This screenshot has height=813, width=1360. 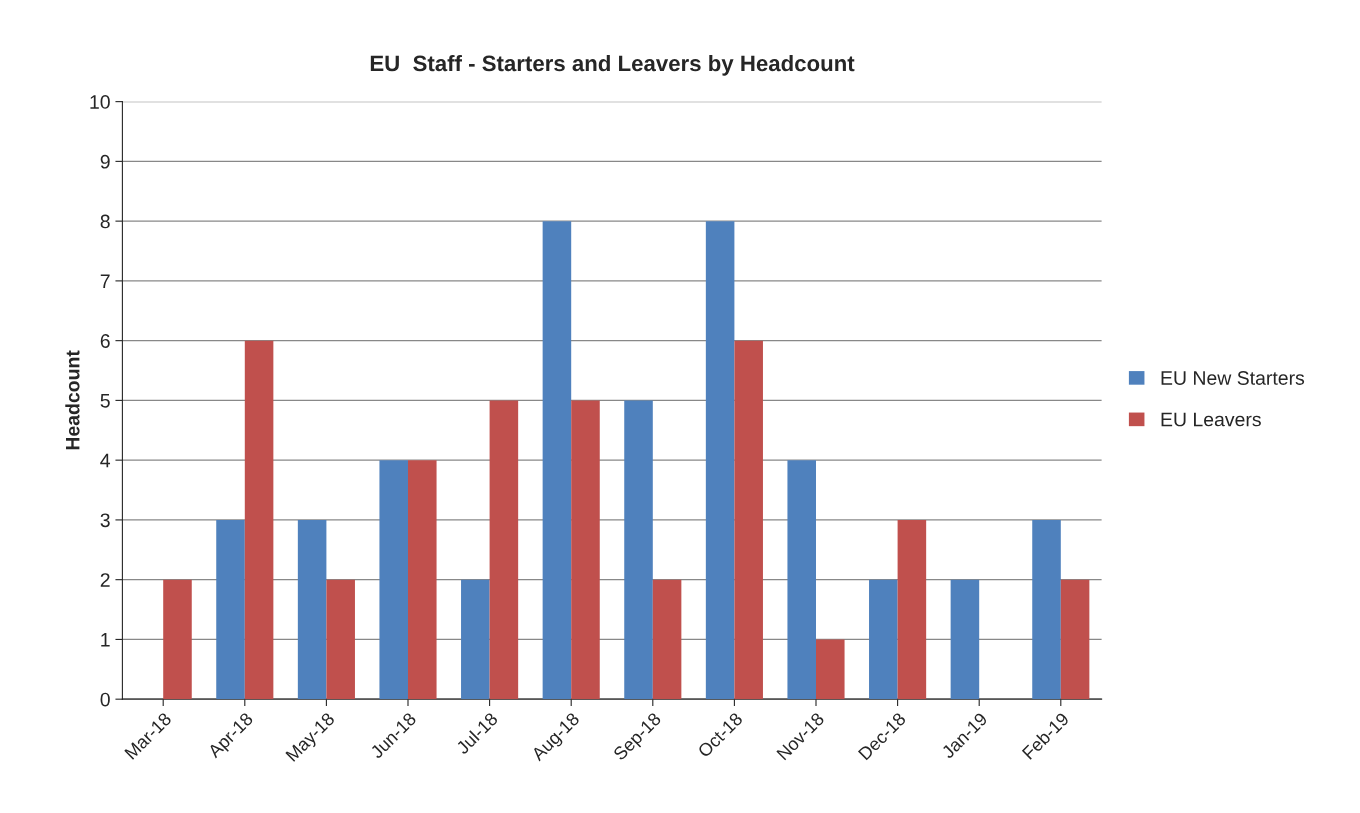 I want to click on y-tick-label: 3, so click(x=105, y=520).